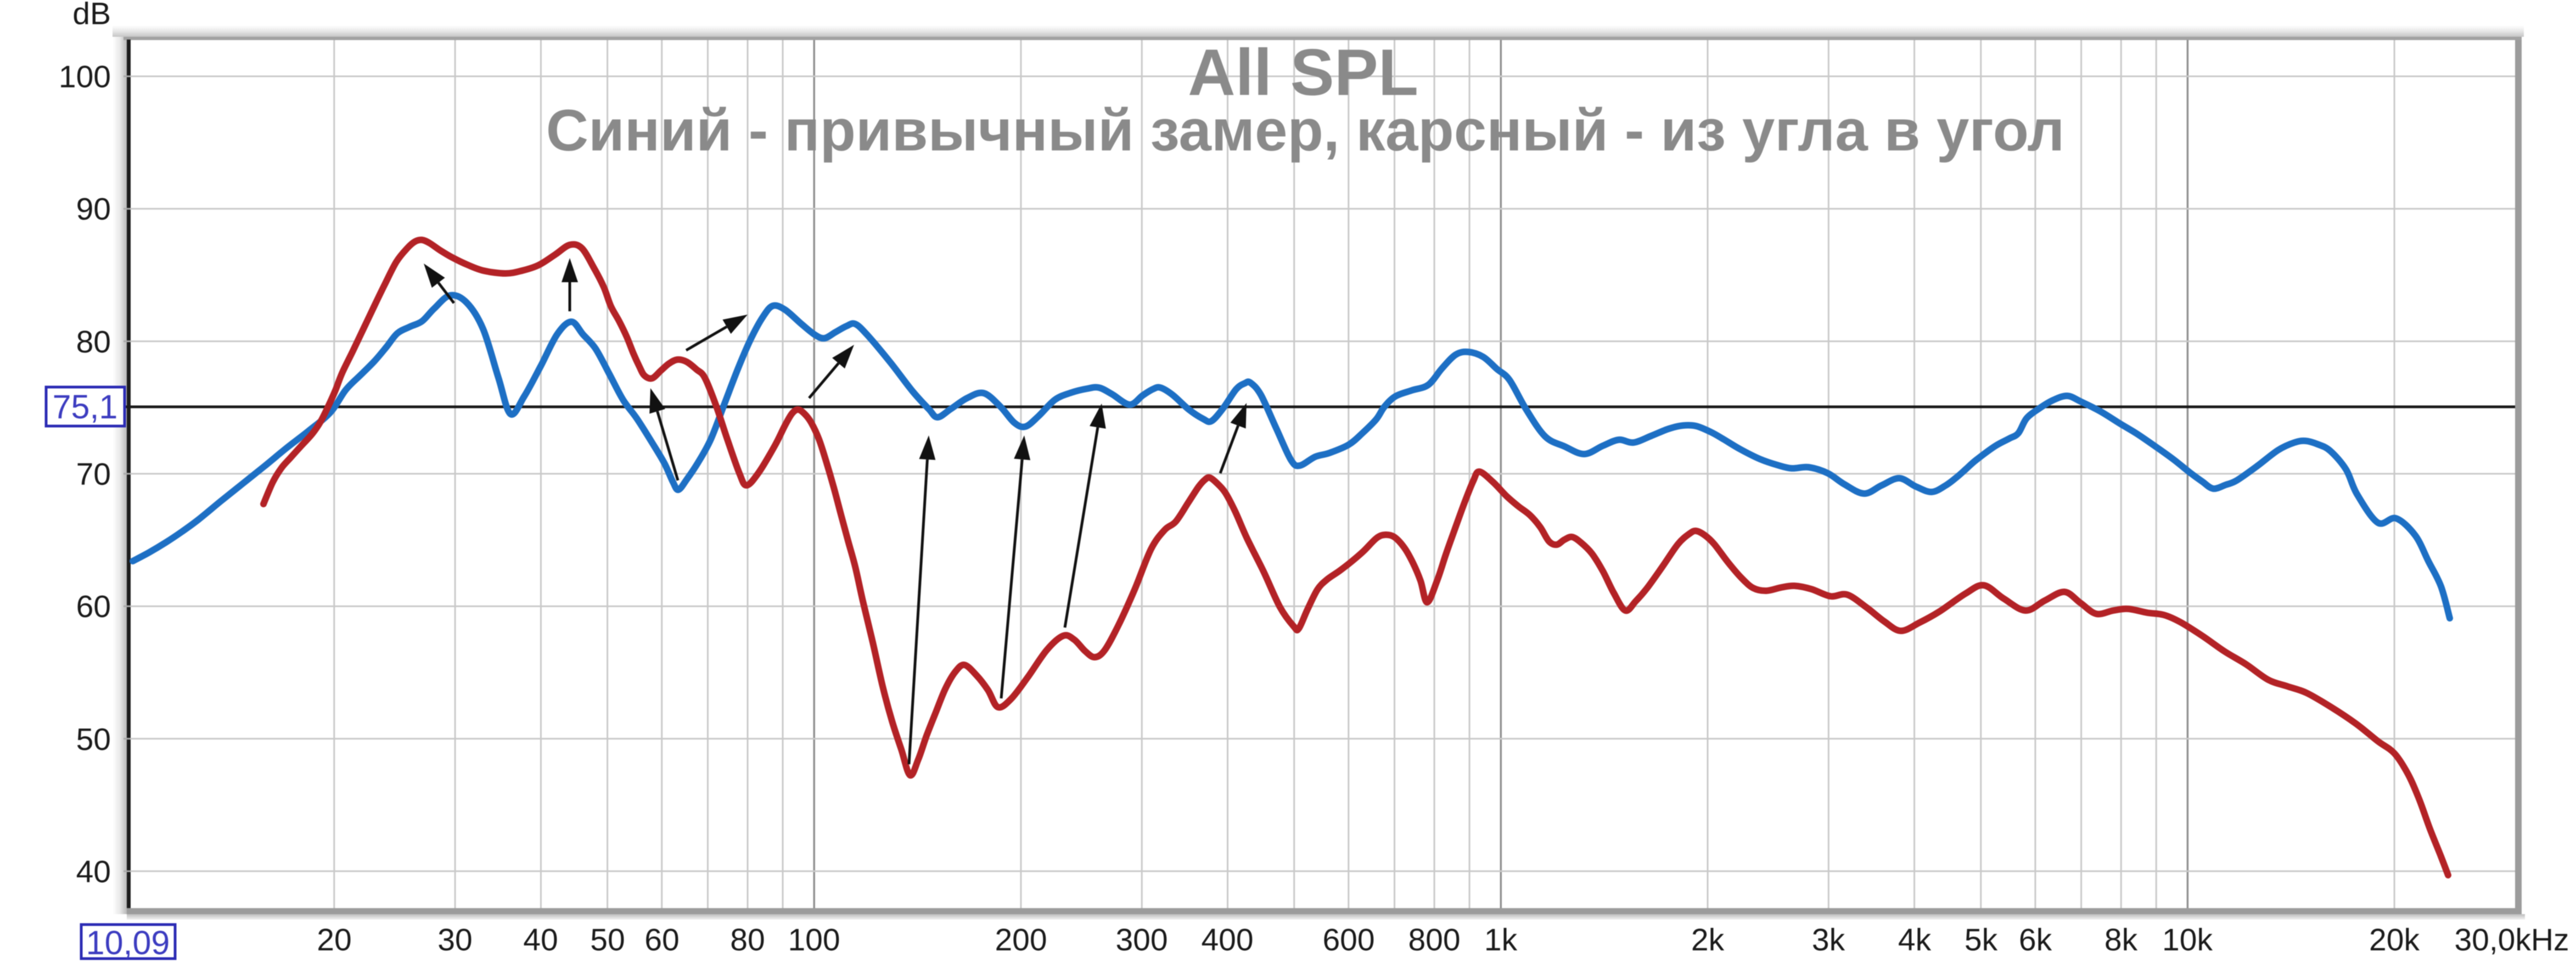 Image resolution: width=2576 pixels, height=963 pixels. Describe the element at coordinates (454, 940) in the screenshot. I see `svg-text: 30` at that location.